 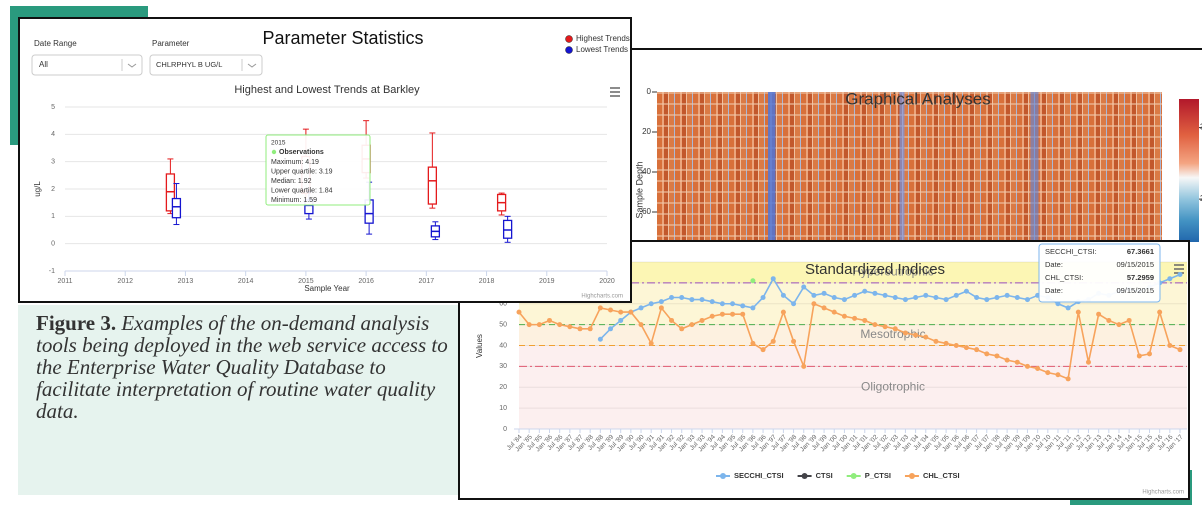 What do you see at coordinates (37, 189) in the screenshot?
I see `y-axis-title: ug/L` at bounding box center [37, 189].